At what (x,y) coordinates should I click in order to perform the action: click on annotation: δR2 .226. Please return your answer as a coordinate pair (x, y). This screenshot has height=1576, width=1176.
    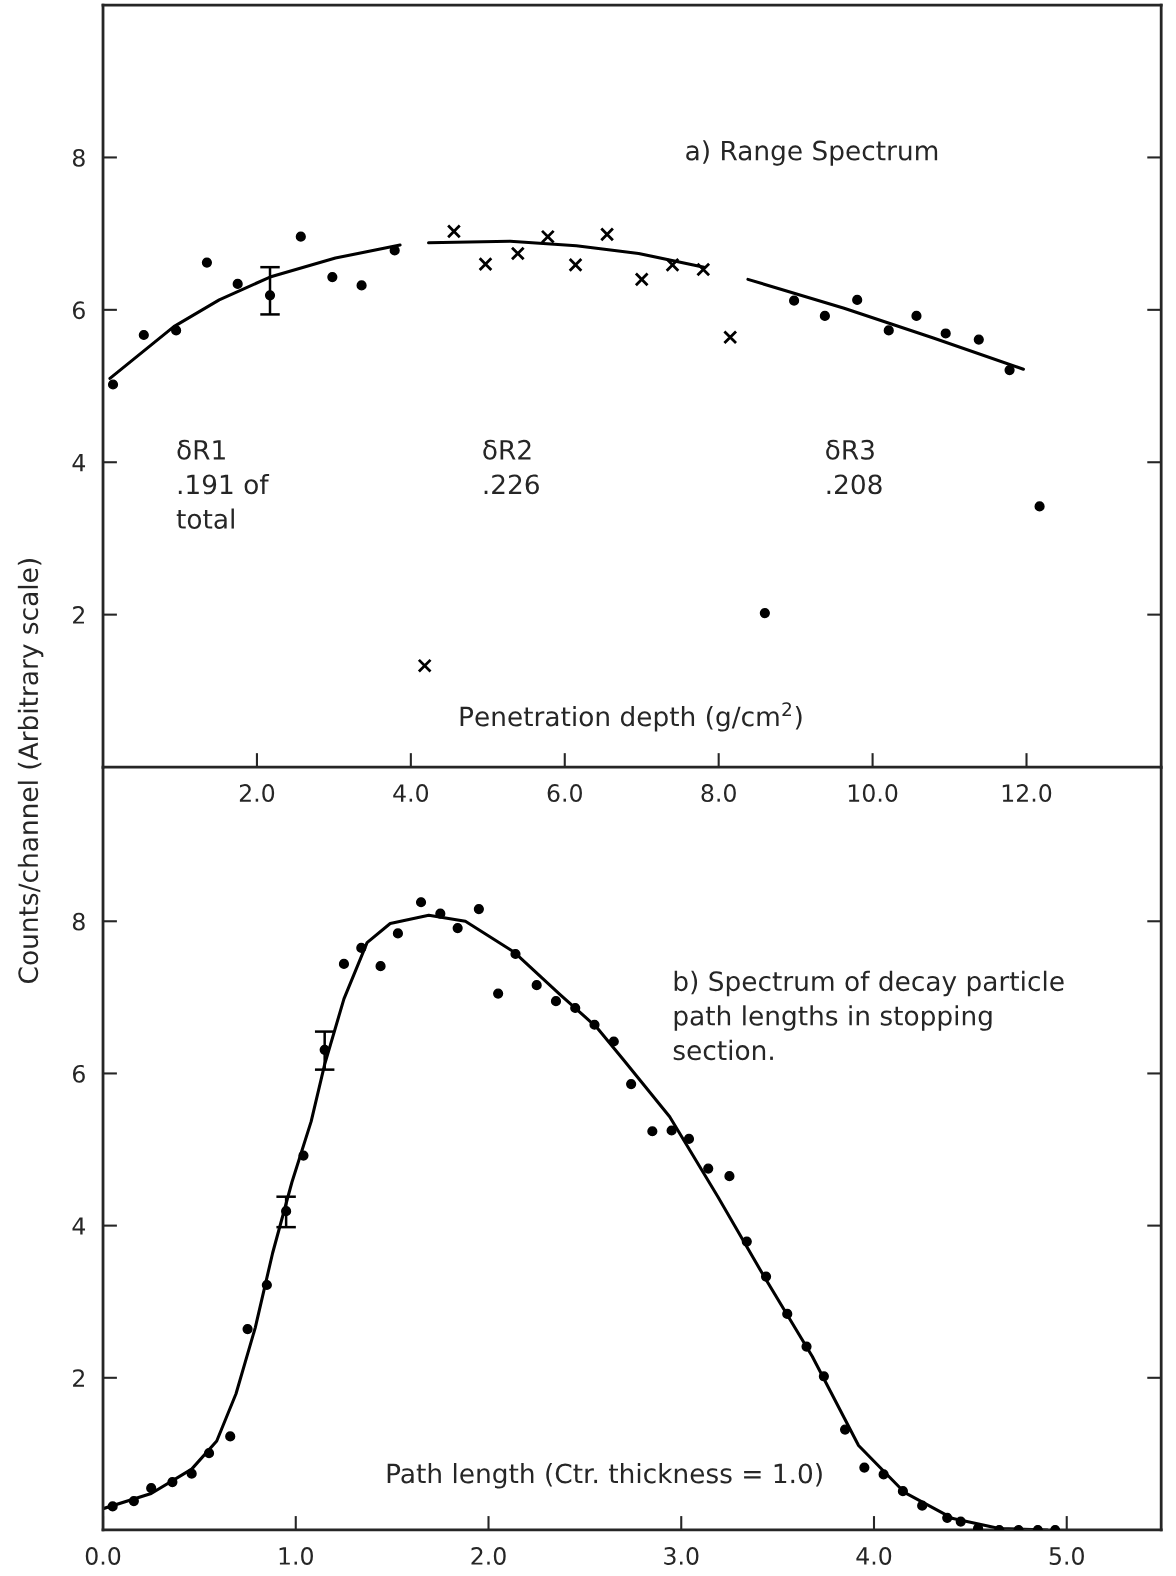
    Looking at the image, I should click on (511, 467).